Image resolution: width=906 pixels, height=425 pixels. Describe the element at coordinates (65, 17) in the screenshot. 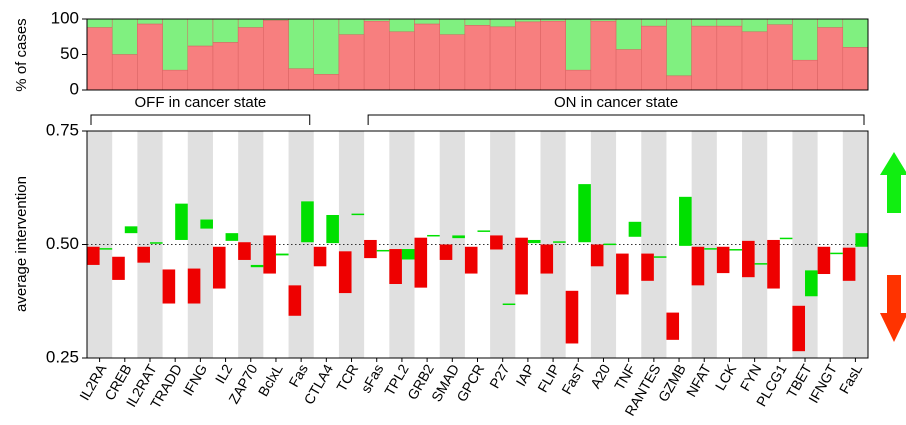

I see `y-tick-label: 100` at that location.